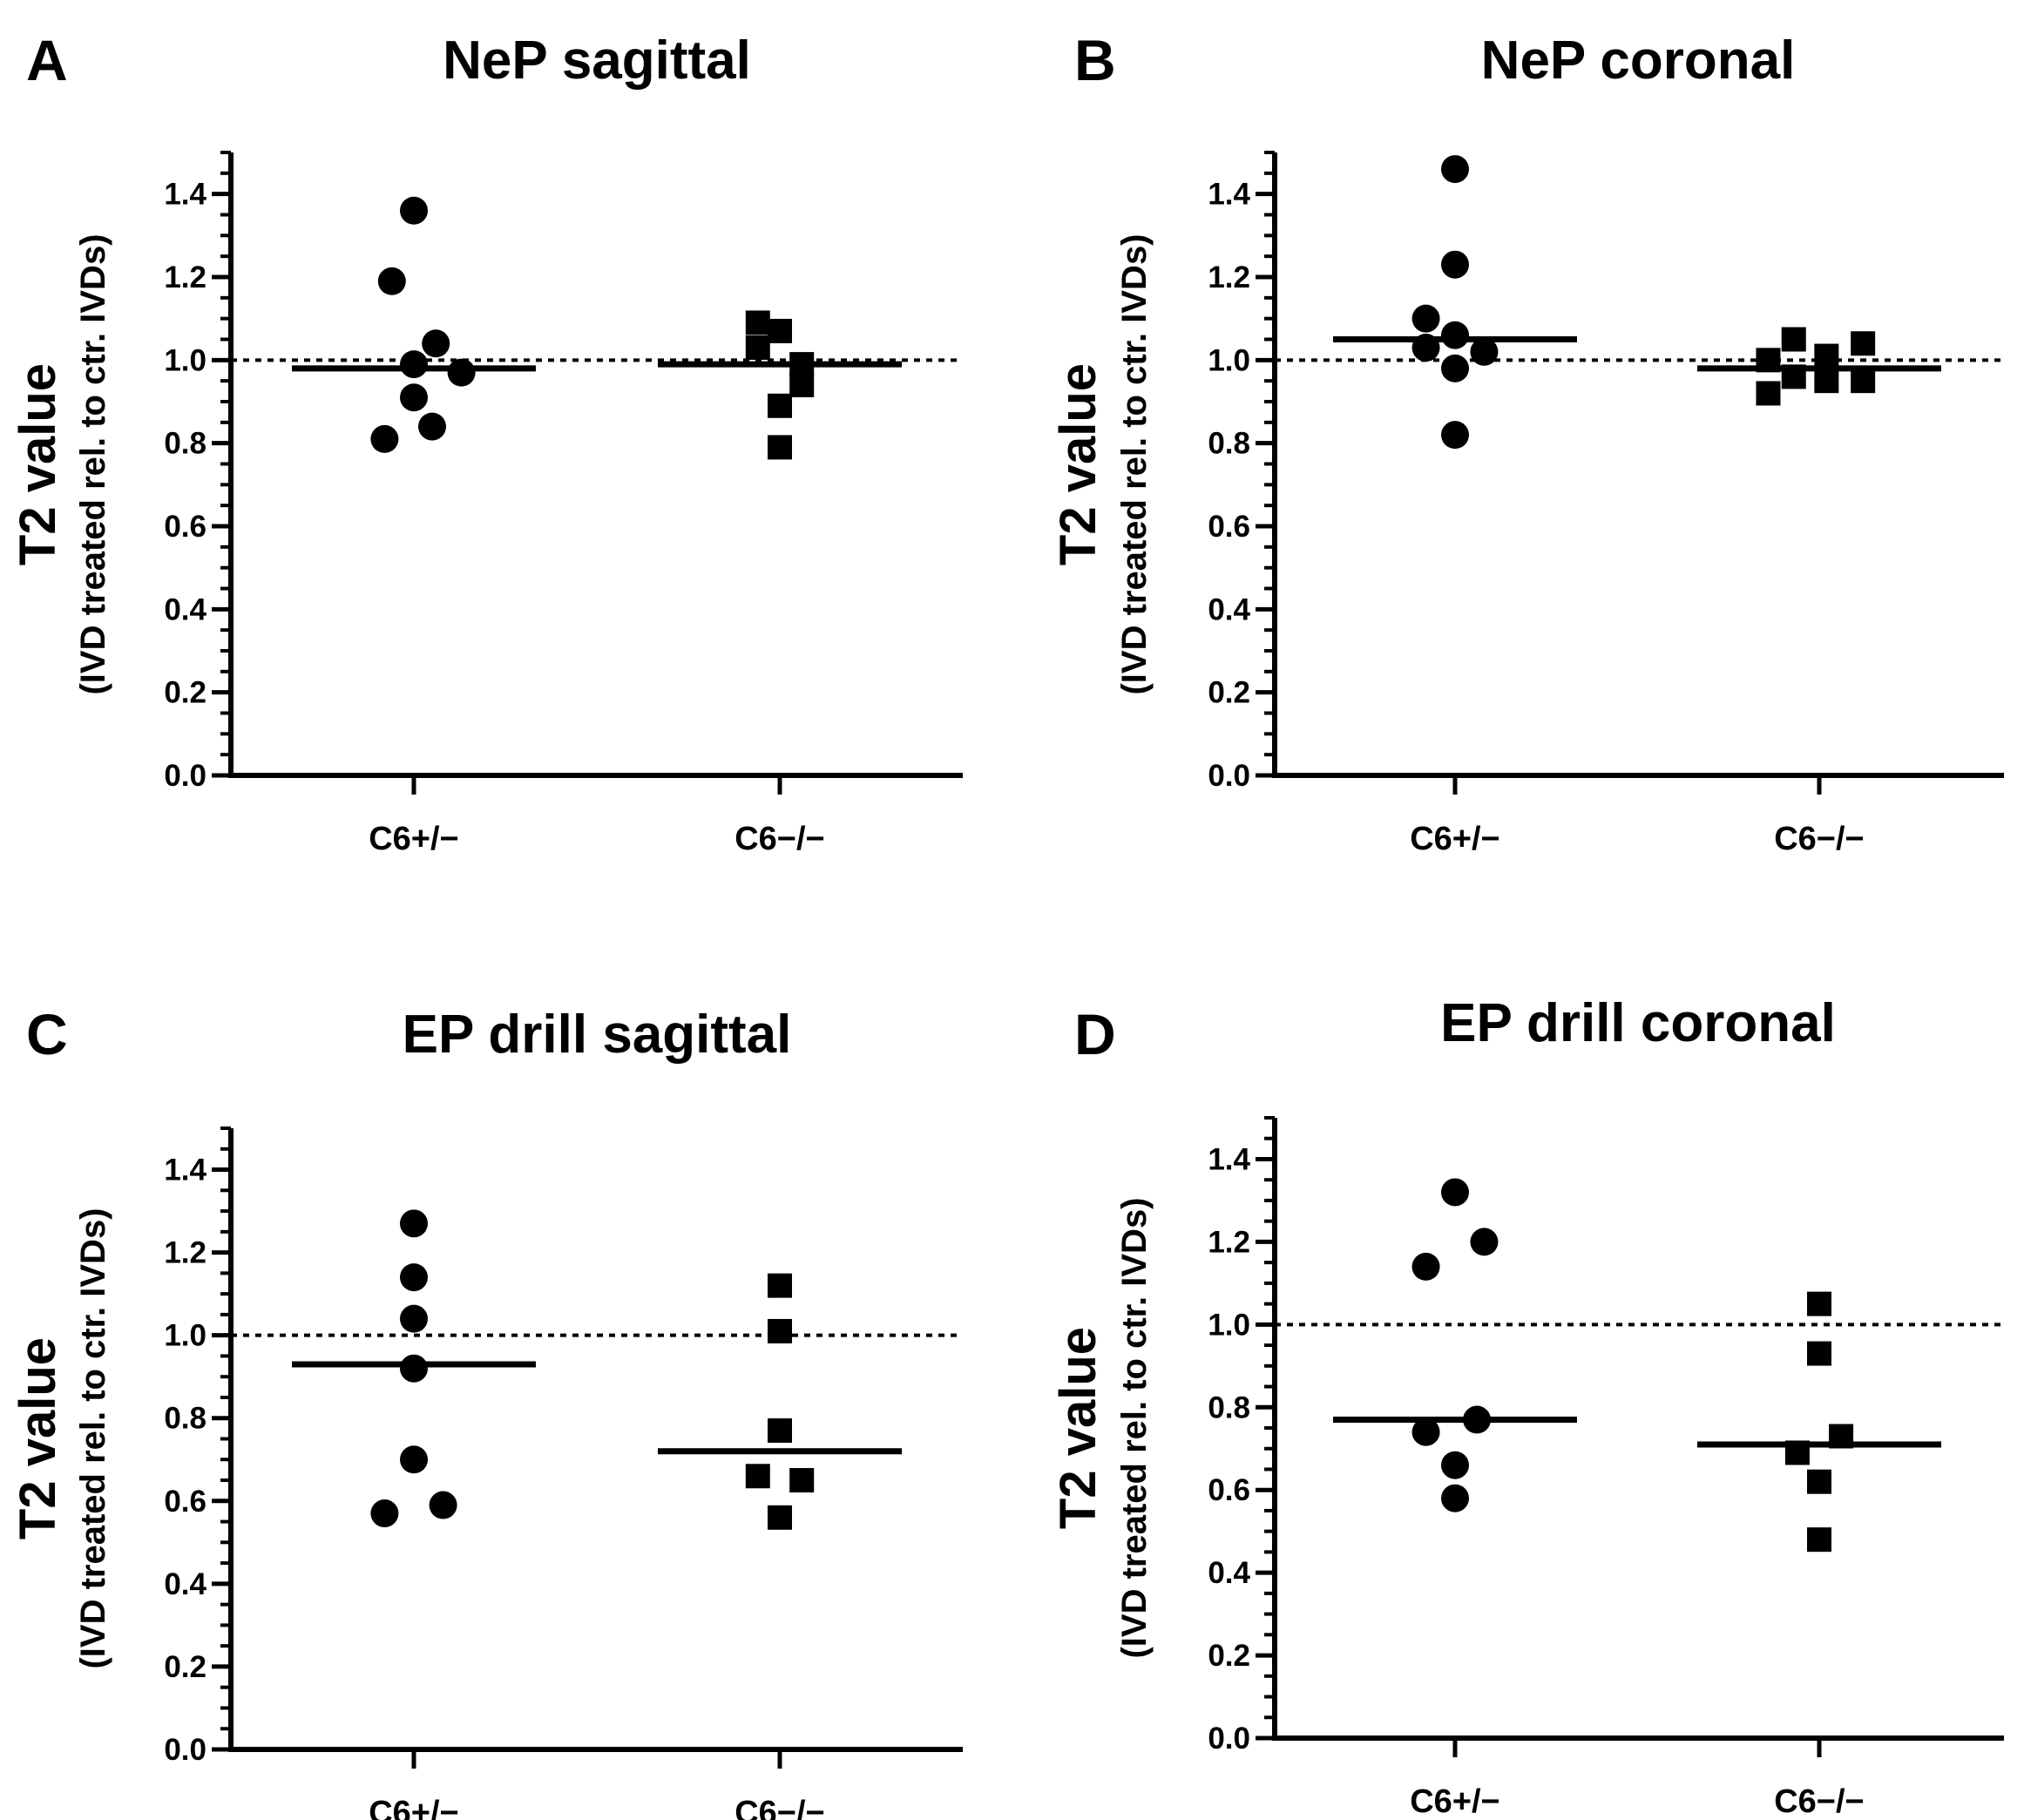 This screenshot has width=2024, height=1820. What do you see at coordinates (1638, 1023) in the screenshot?
I see `panel-title: EP drill coronal` at bounding box center [1638, 1023].